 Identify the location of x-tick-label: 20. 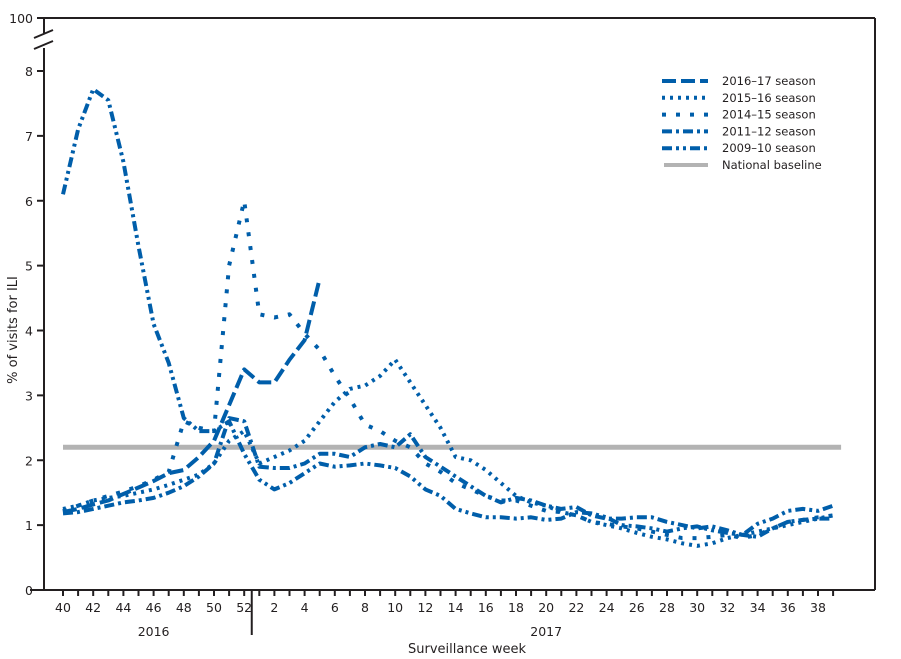
(546, 607).